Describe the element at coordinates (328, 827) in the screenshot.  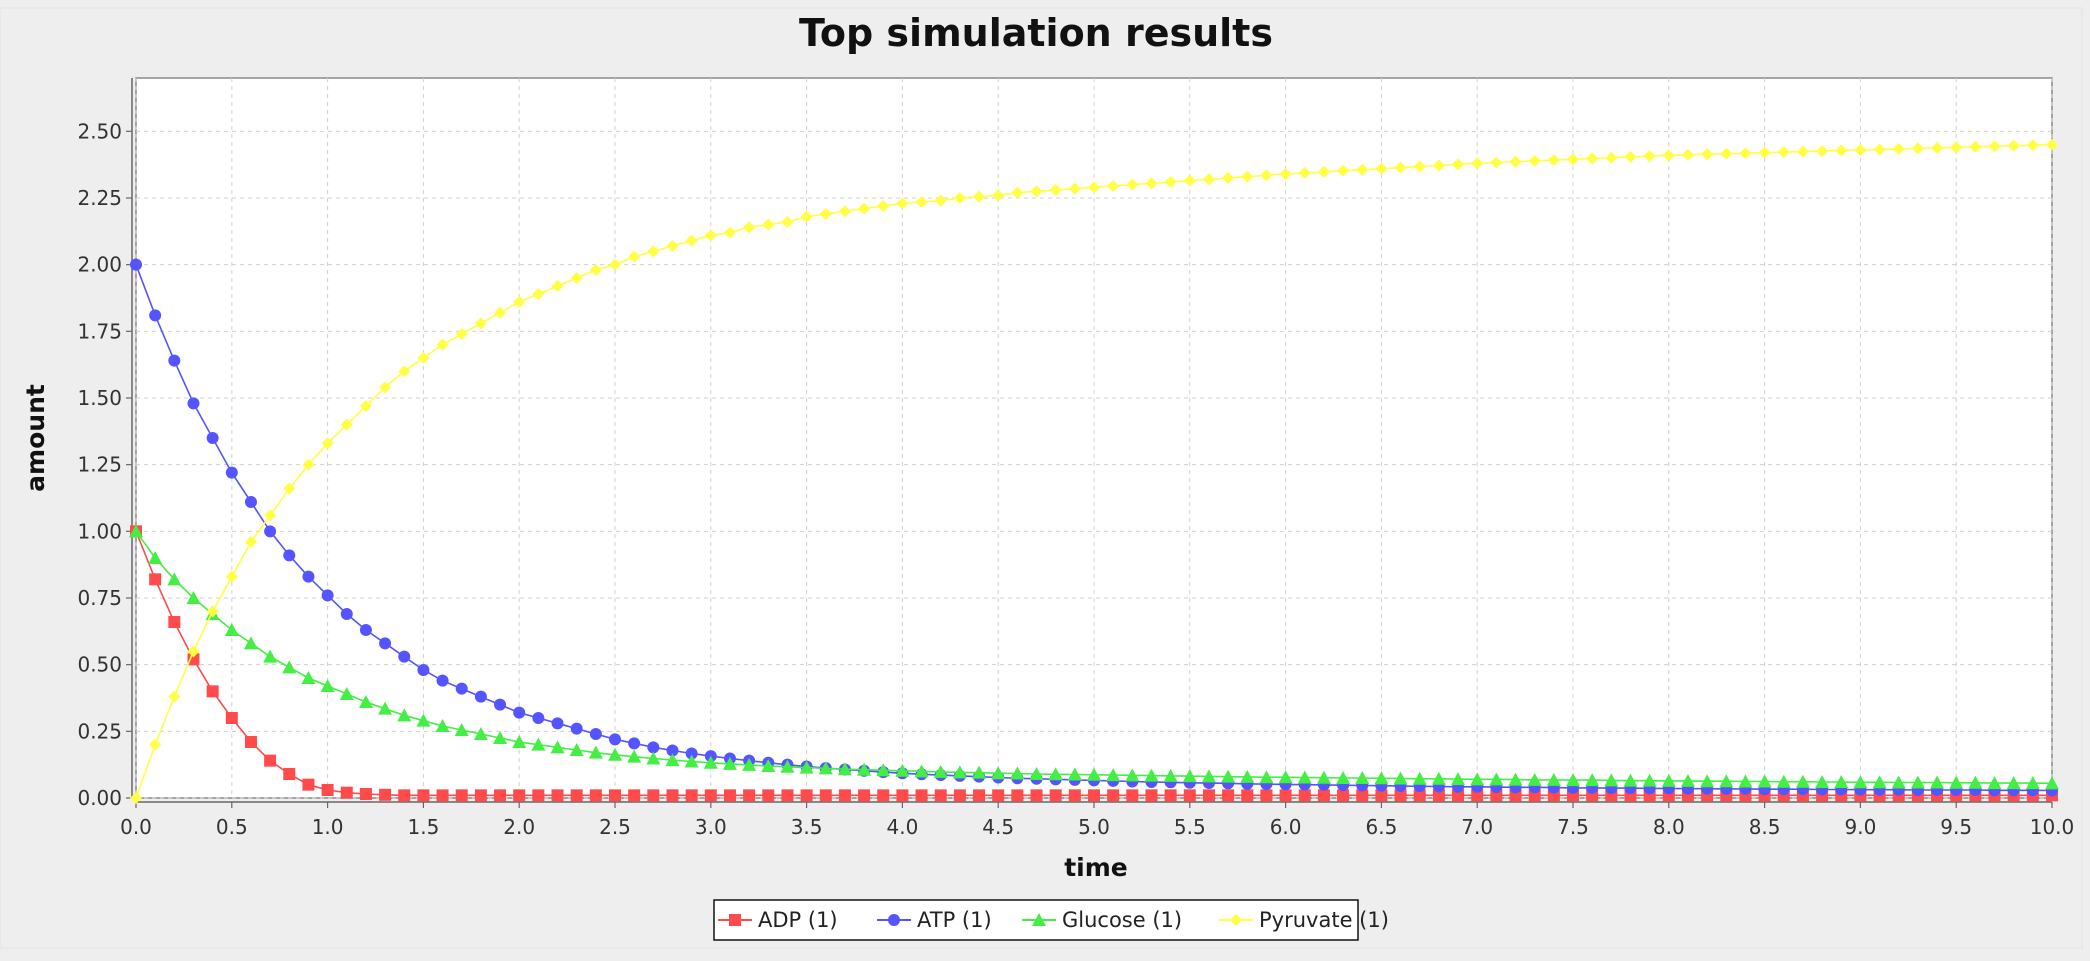
I see `x-tick-label: 1.0` at that location.